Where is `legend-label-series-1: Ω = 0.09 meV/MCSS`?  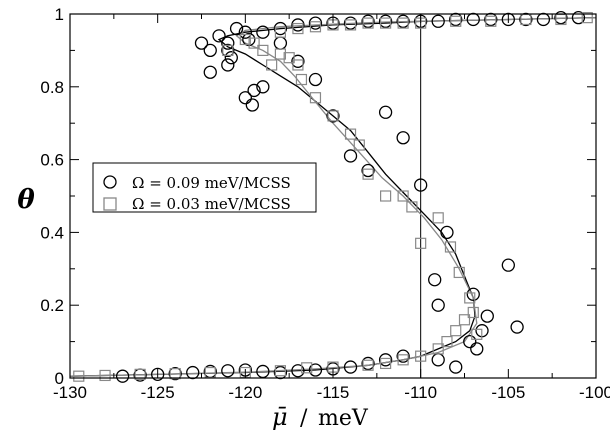
legend-label-series-1: Ω = 0.09 meV/MCSS is located at coordinates (211, 183).